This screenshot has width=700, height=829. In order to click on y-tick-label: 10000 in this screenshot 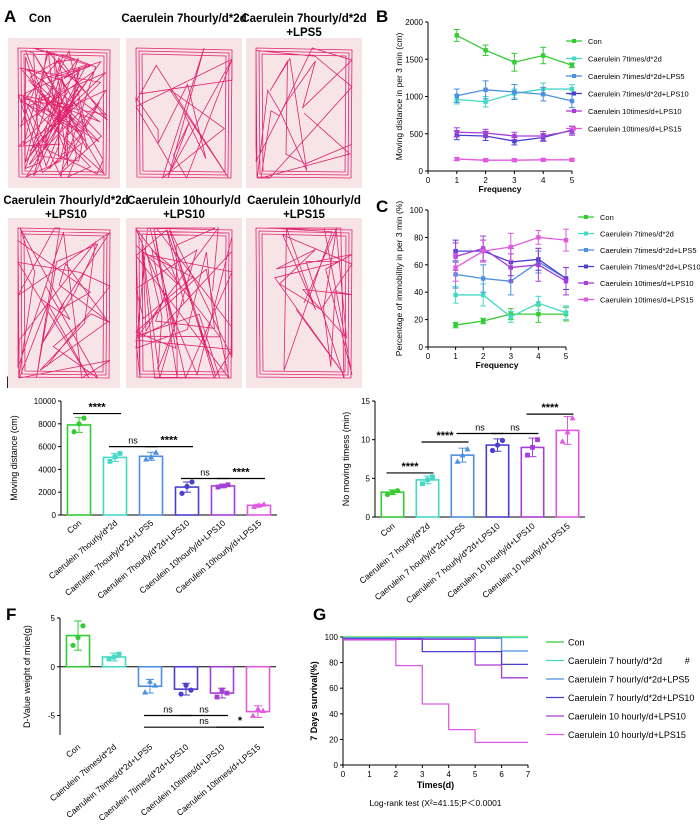, I will do `click(45, 401)`.